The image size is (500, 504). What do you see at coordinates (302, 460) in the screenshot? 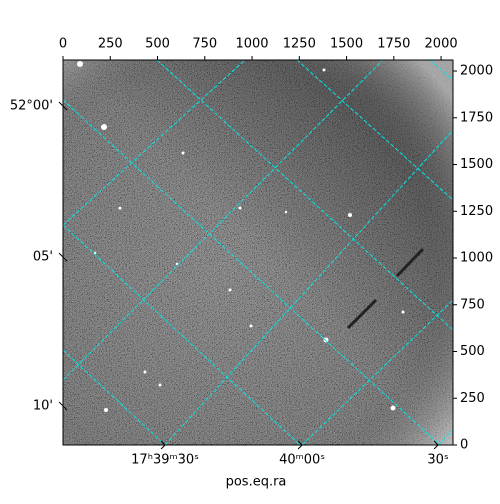
I see `ra-tick-label: 40ᵐ00ˢ` at bounding box center [302, 460].